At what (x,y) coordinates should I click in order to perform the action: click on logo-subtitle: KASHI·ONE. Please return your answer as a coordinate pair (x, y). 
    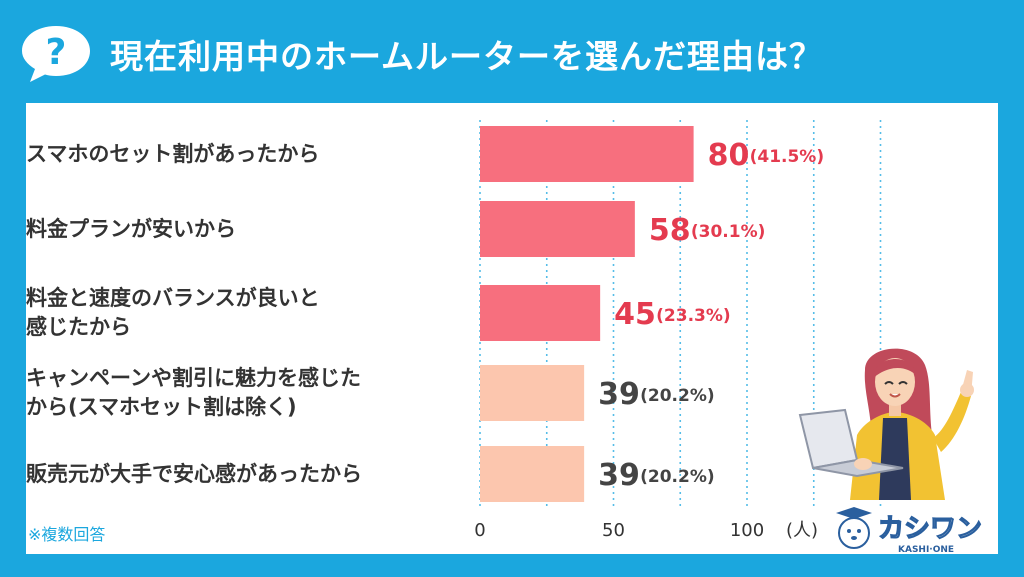
    Looking at the image, I should click on (926, 550).